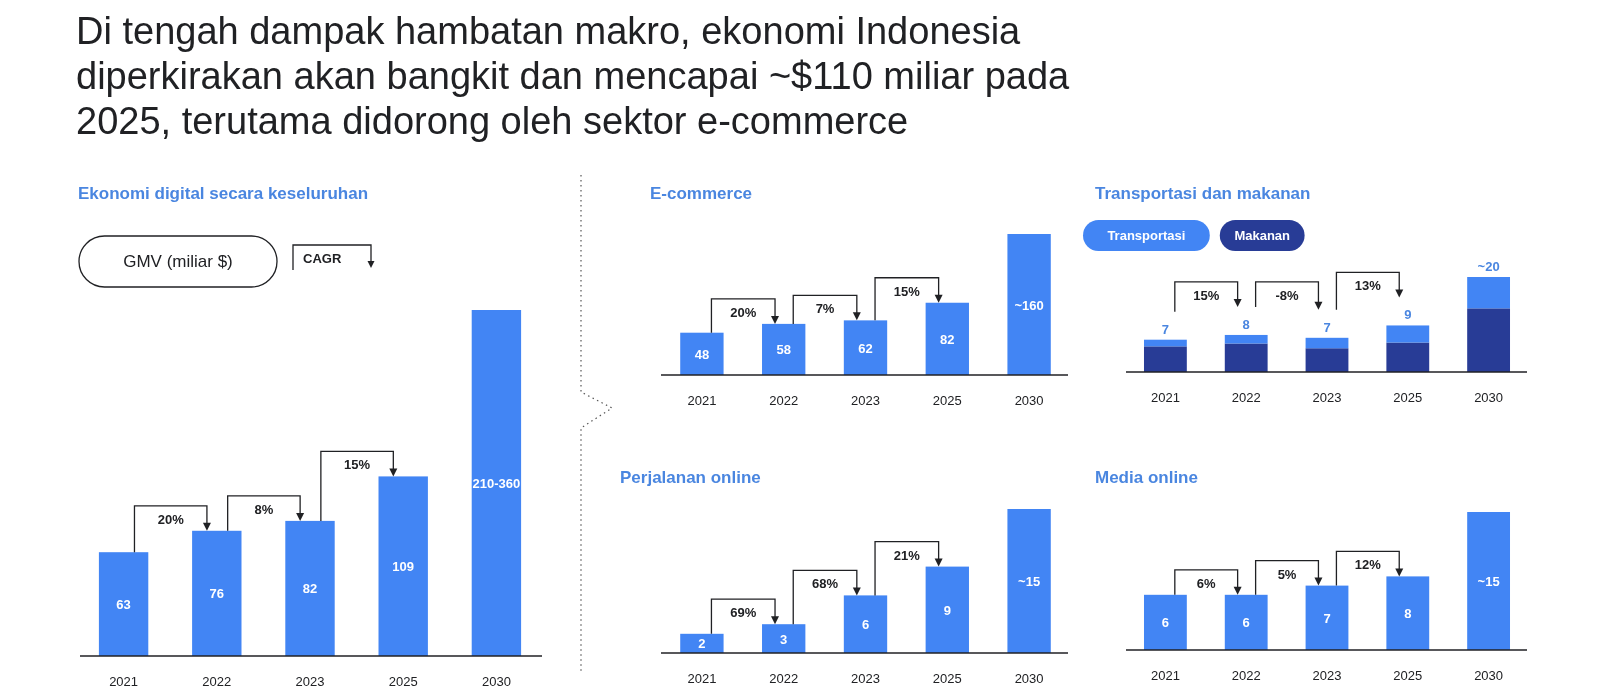 This screenshot has width=1600, height=693. What do you see at coordinates (907, 555) in the screenshot?
I see `annotation: 21%` at bounding box center [907, 555].